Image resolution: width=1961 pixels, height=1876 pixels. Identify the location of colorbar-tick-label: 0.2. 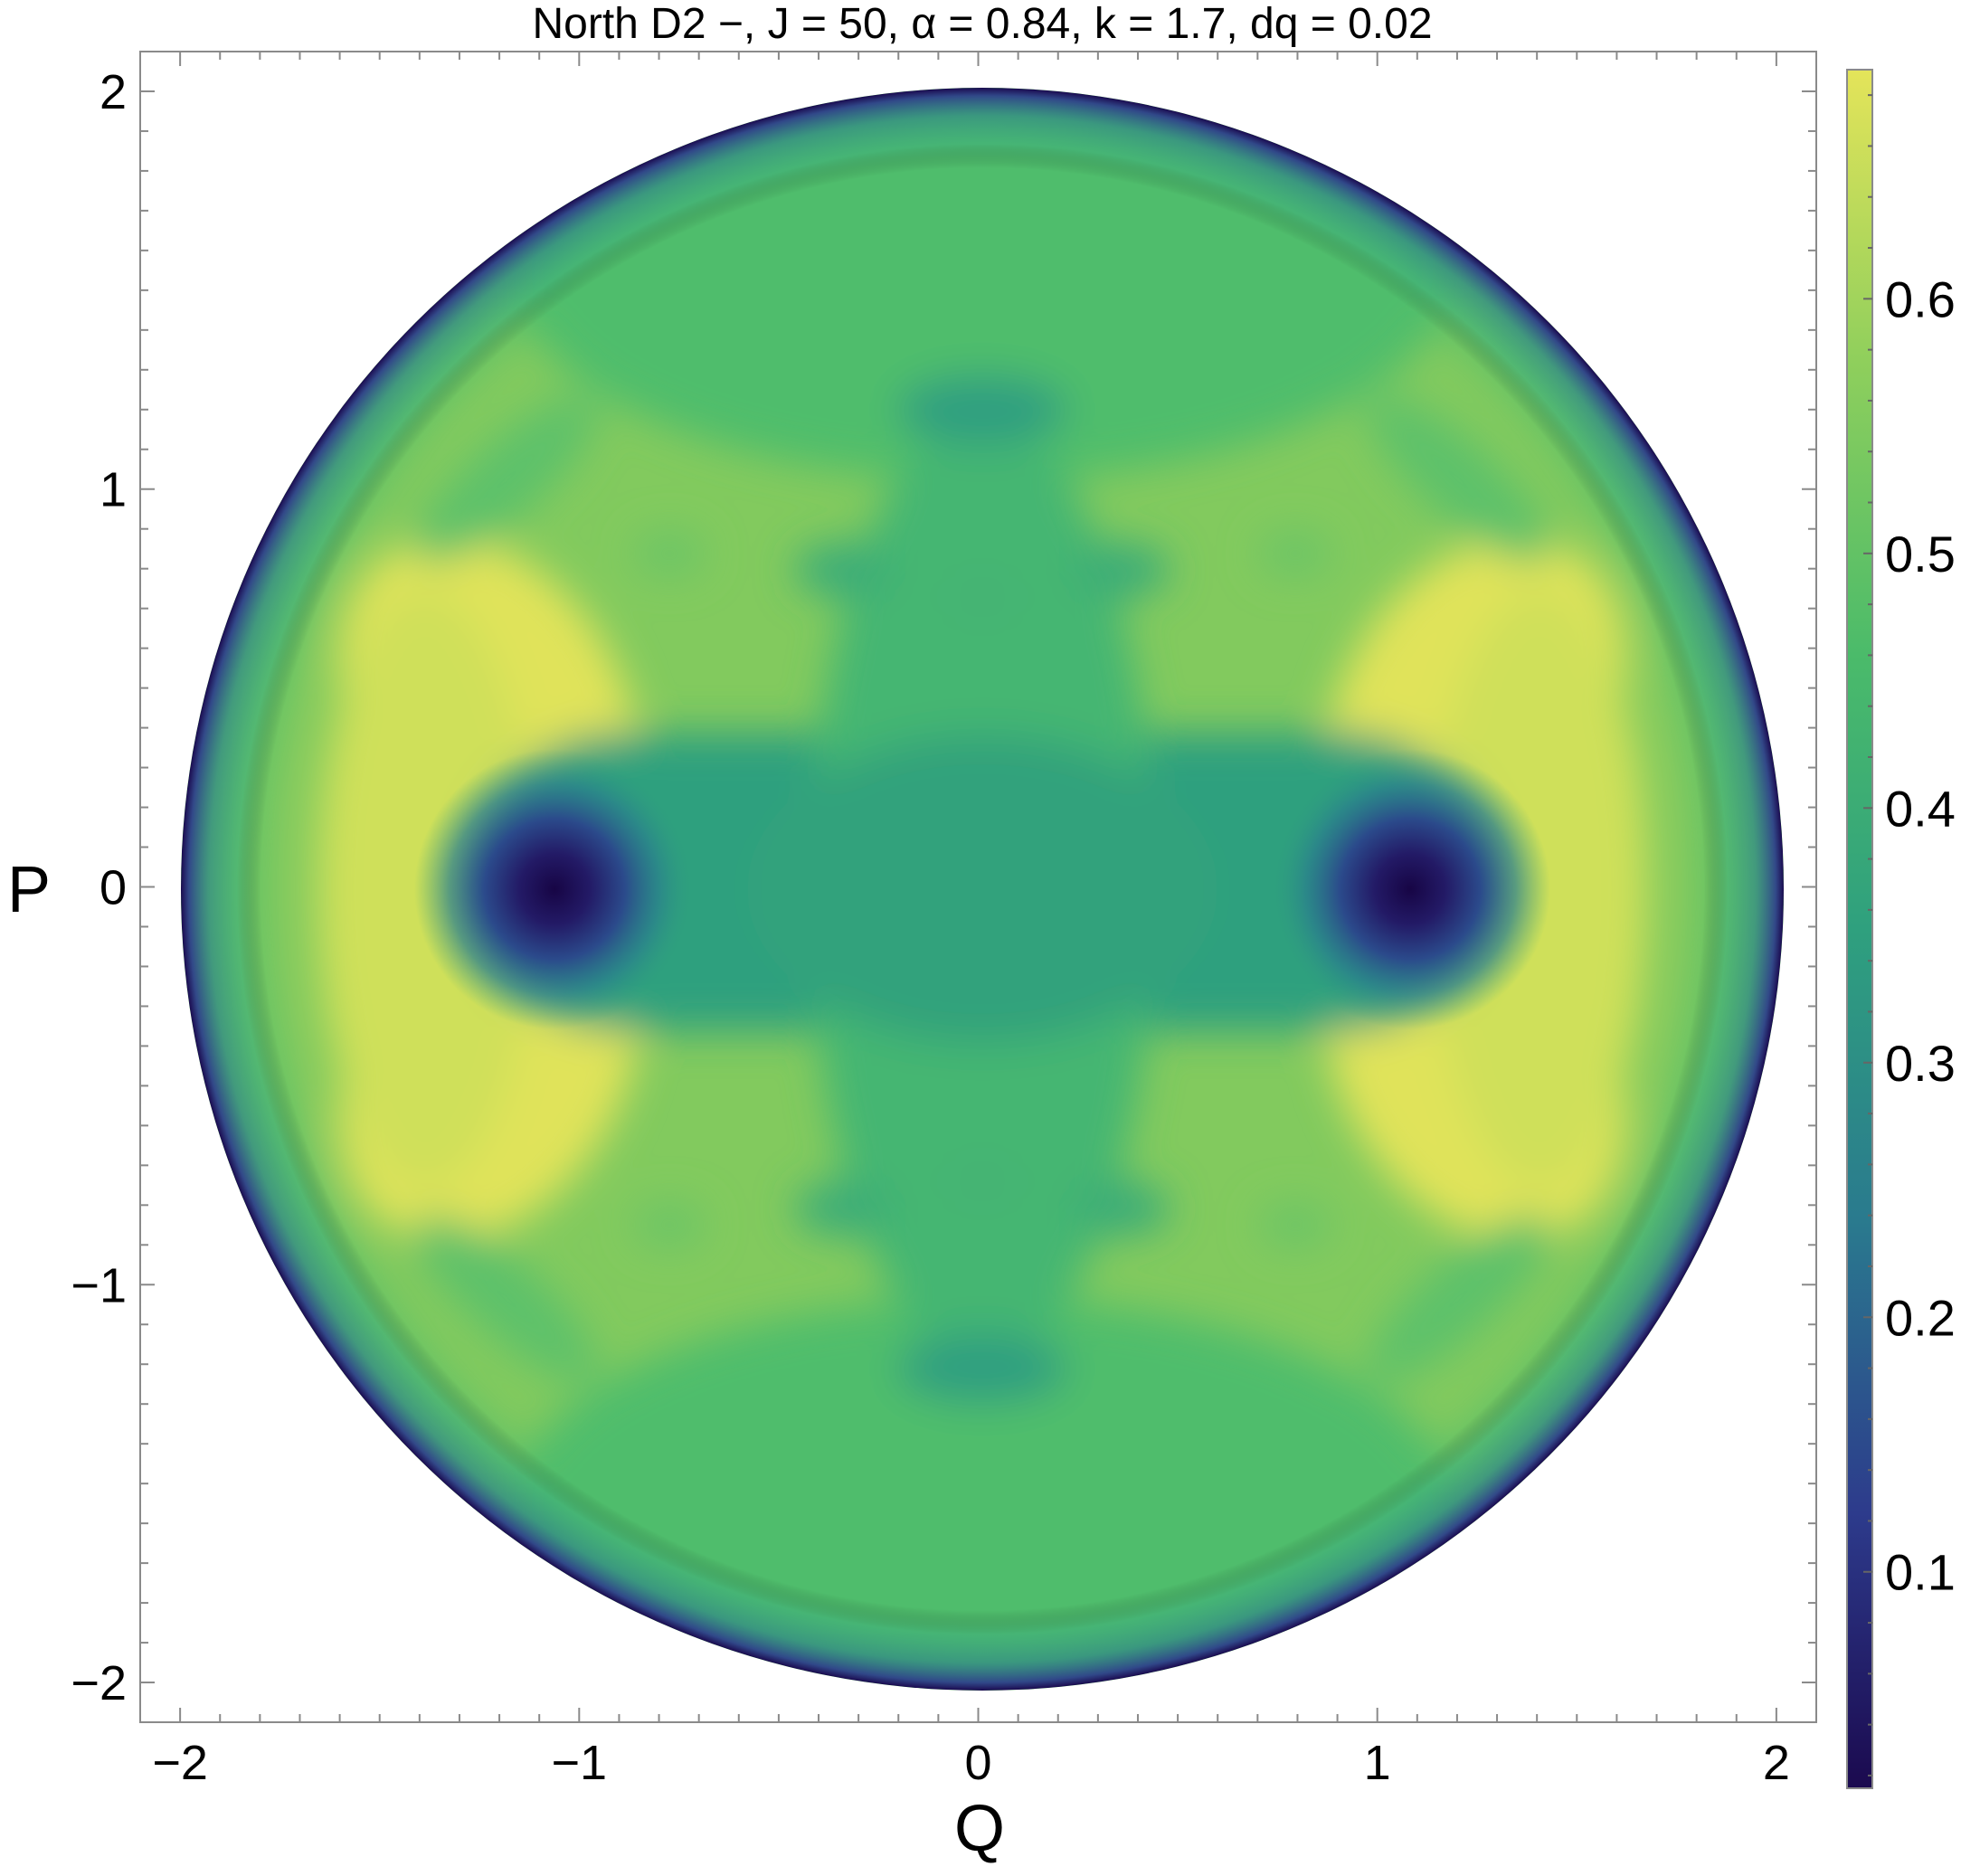
(1920, 1317).